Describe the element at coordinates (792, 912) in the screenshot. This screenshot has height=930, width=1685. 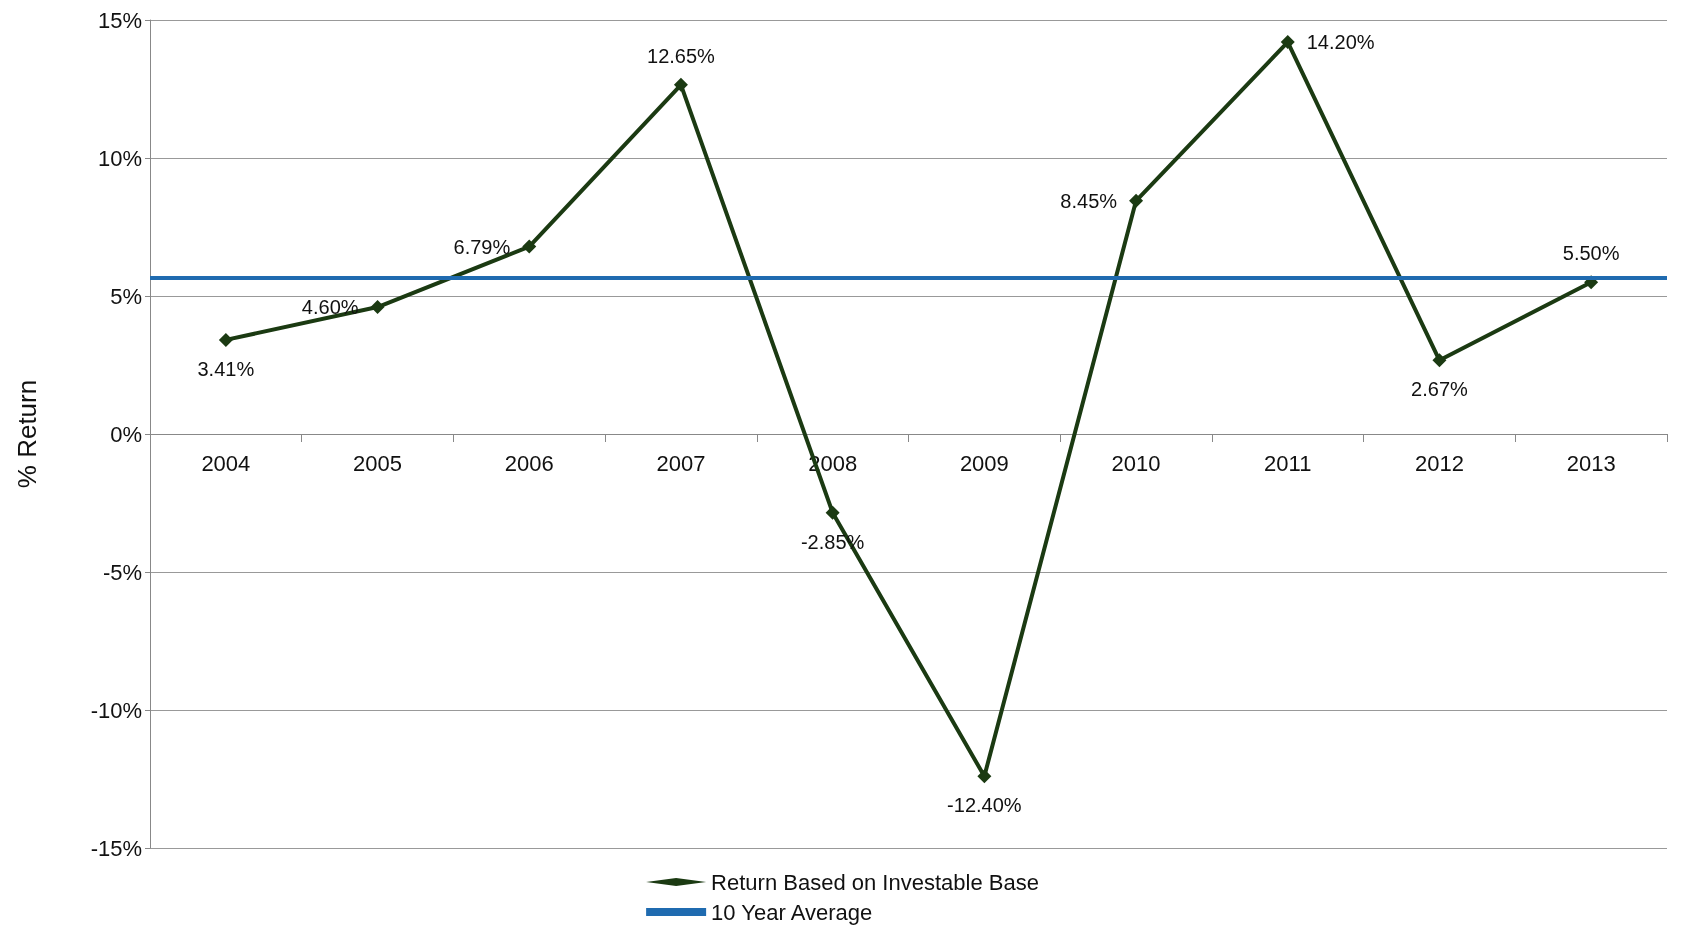
I see `legend-label: 10 Year Average` at that location.